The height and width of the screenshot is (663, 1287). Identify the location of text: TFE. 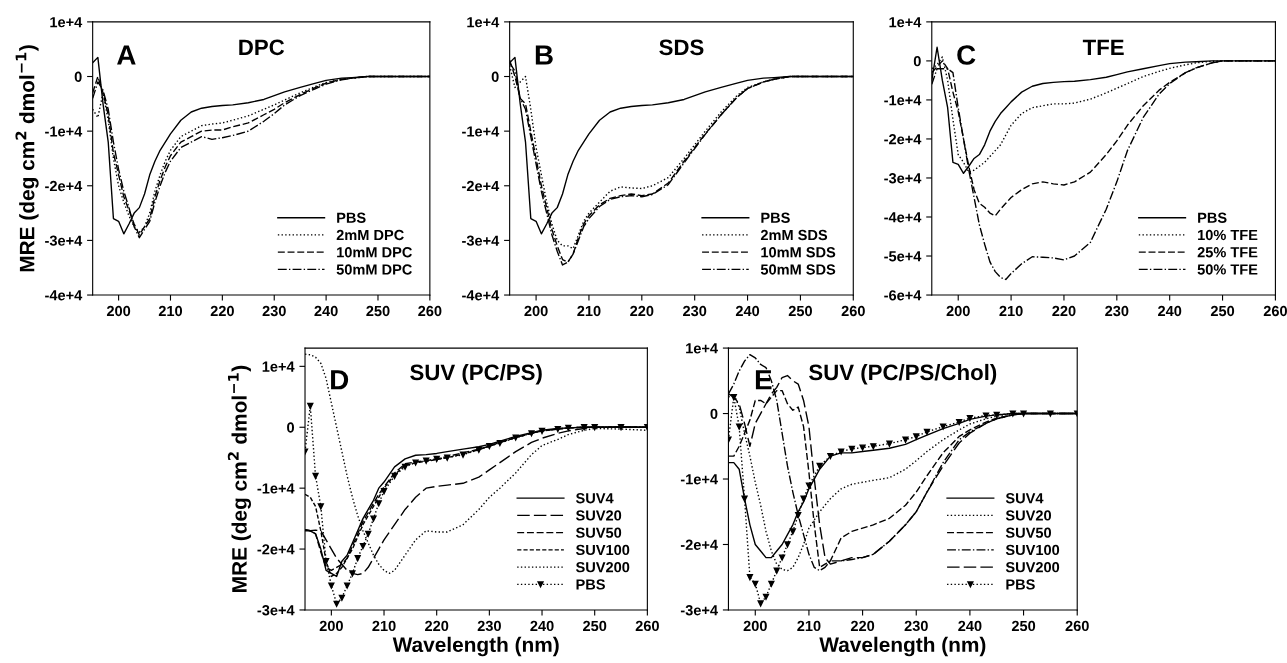
(1103, 47).